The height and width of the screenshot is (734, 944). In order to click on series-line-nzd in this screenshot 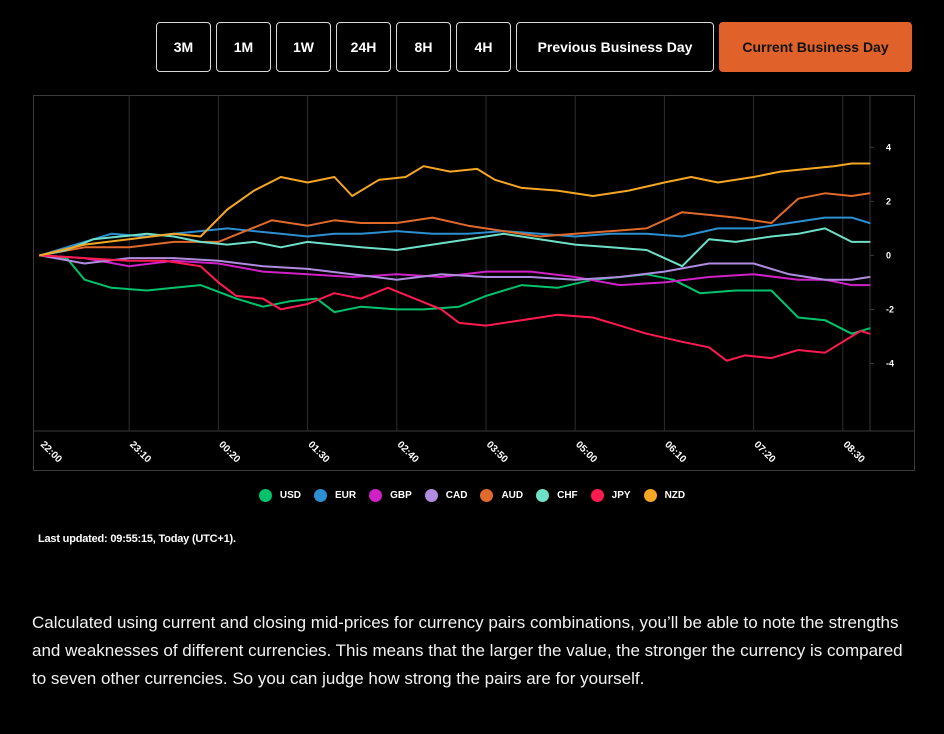, I will do `click(455, 209)`.